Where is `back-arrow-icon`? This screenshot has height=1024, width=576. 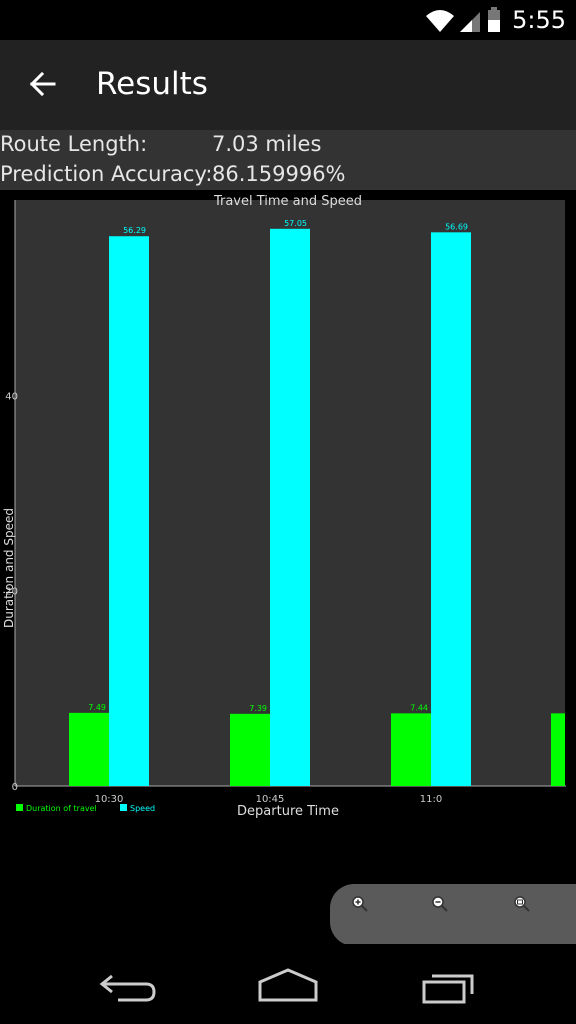
back-arrow-icon is located at coordinates (46, 84).